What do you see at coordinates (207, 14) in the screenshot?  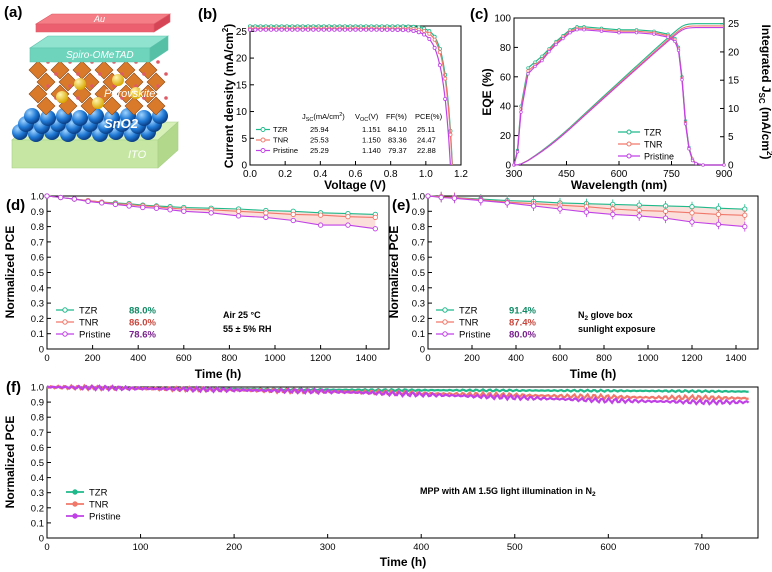 I see `panel-label-b: (b)` at bounding box center [207, 14].